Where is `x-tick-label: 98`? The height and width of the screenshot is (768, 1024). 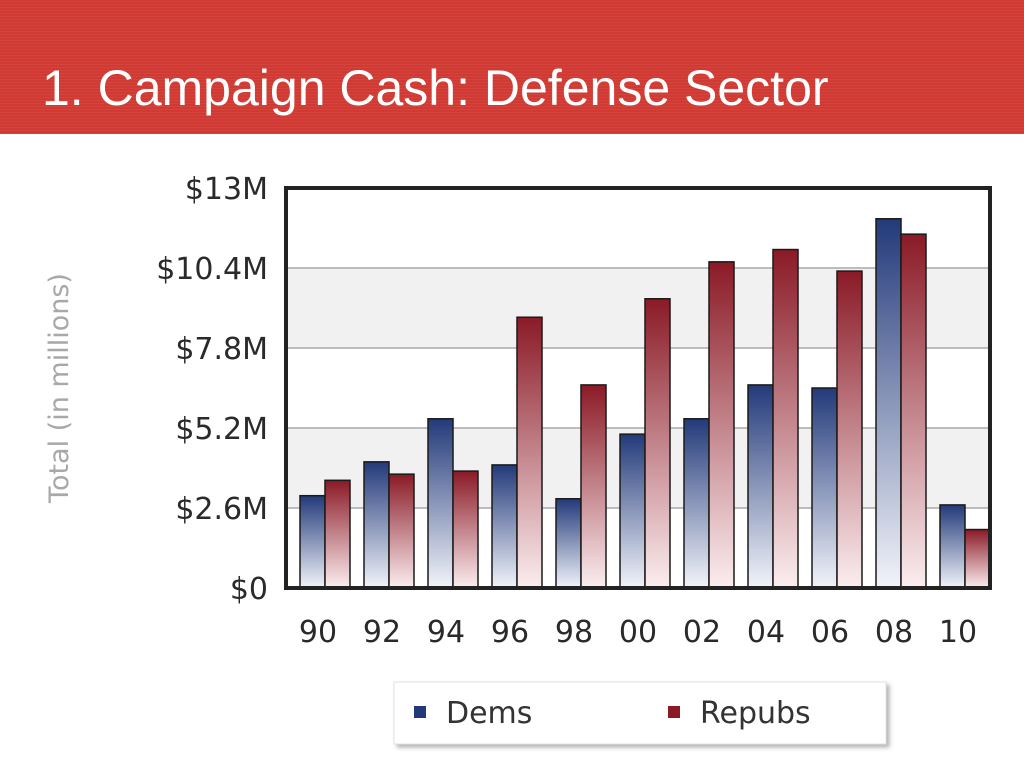 x-tick-label: 98 is located at coordinates (574, 632).